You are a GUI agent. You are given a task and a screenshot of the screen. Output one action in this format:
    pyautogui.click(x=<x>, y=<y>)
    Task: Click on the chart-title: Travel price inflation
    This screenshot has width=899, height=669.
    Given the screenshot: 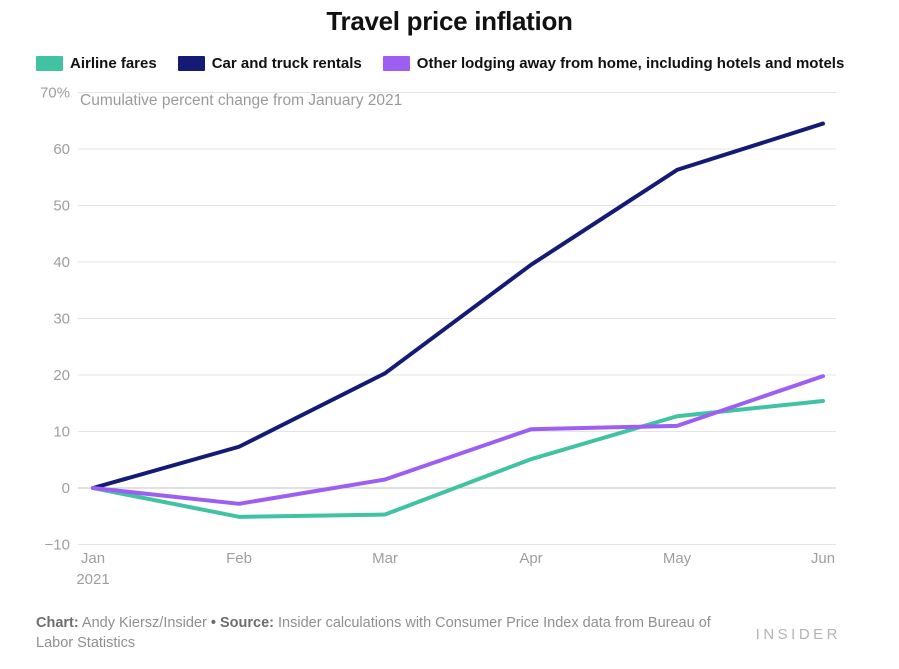 What is the action you would take?
    pyautogui.click(x=449, y=21)
    